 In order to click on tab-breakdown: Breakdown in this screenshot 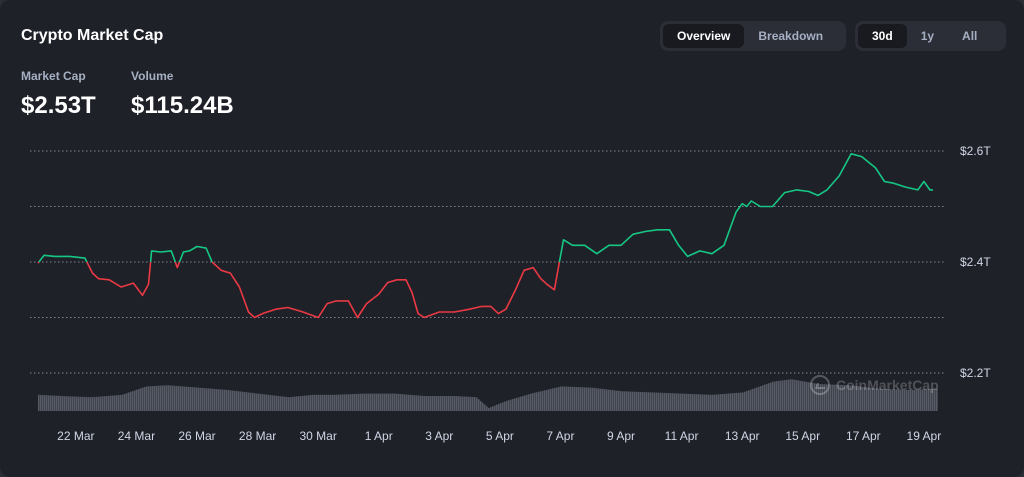, I will do `click(791, 36)`.